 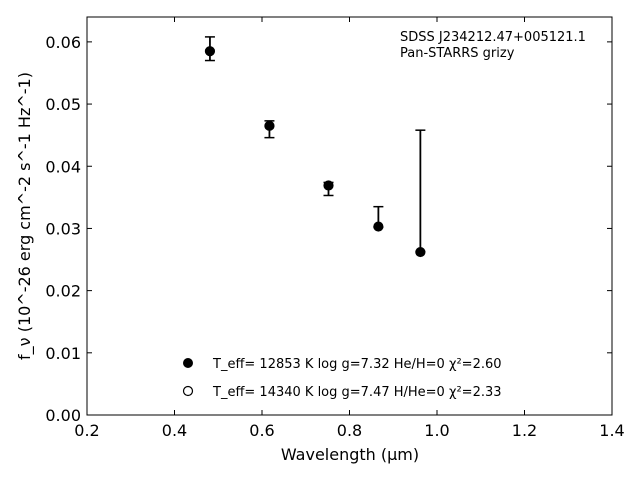 What do you see at coordinates (63, 415) in the screenshot?
I see `y-tick-label: 0.00` at bounding box center [63, 415].